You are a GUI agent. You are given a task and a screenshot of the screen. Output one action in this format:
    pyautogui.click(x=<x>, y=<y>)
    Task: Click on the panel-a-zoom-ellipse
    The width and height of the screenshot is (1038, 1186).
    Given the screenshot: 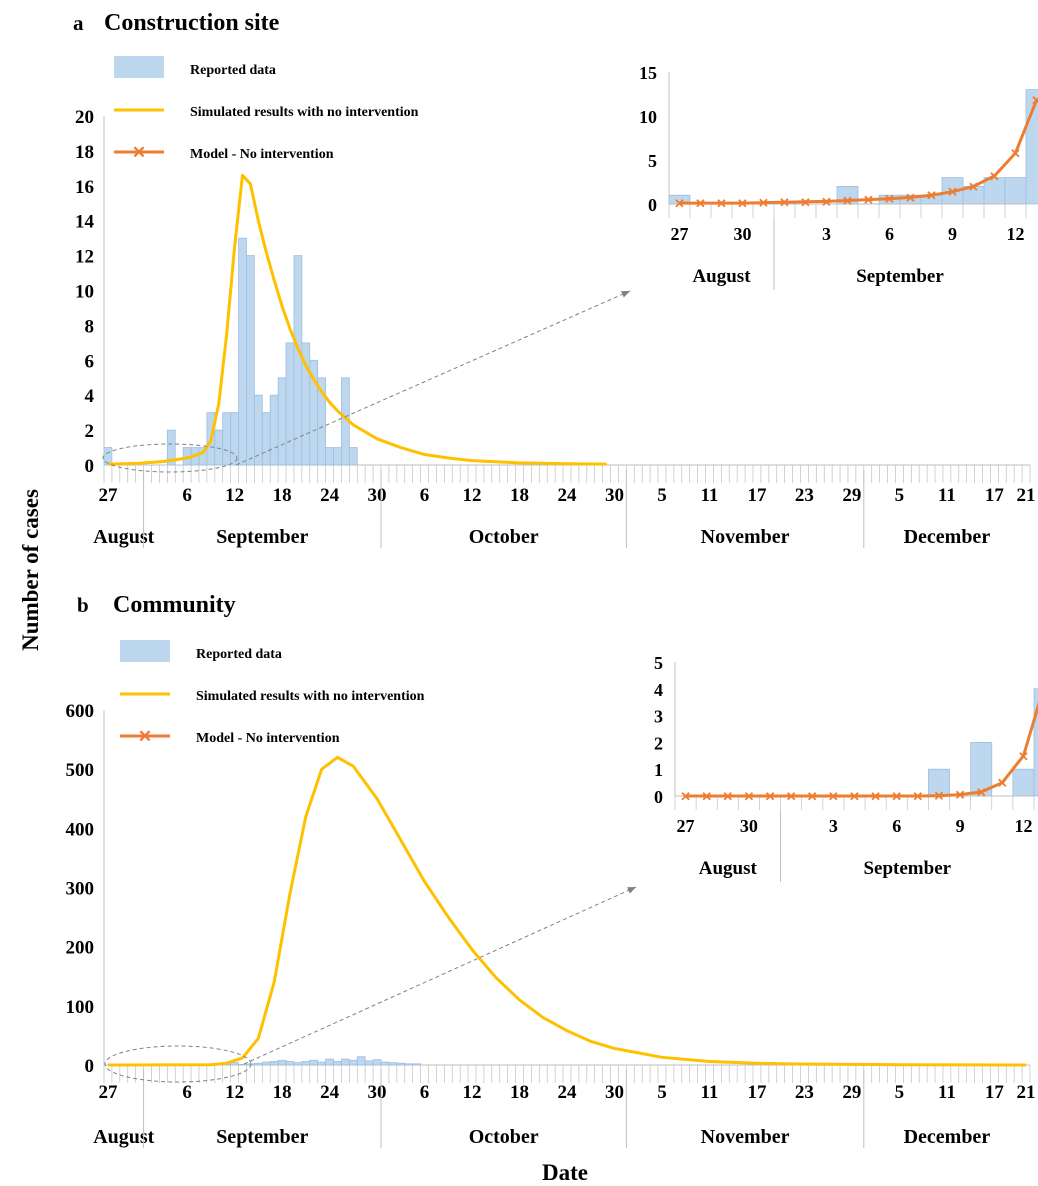 What is the action you would take?
    pyautogui.click(x=170, y=458)
    